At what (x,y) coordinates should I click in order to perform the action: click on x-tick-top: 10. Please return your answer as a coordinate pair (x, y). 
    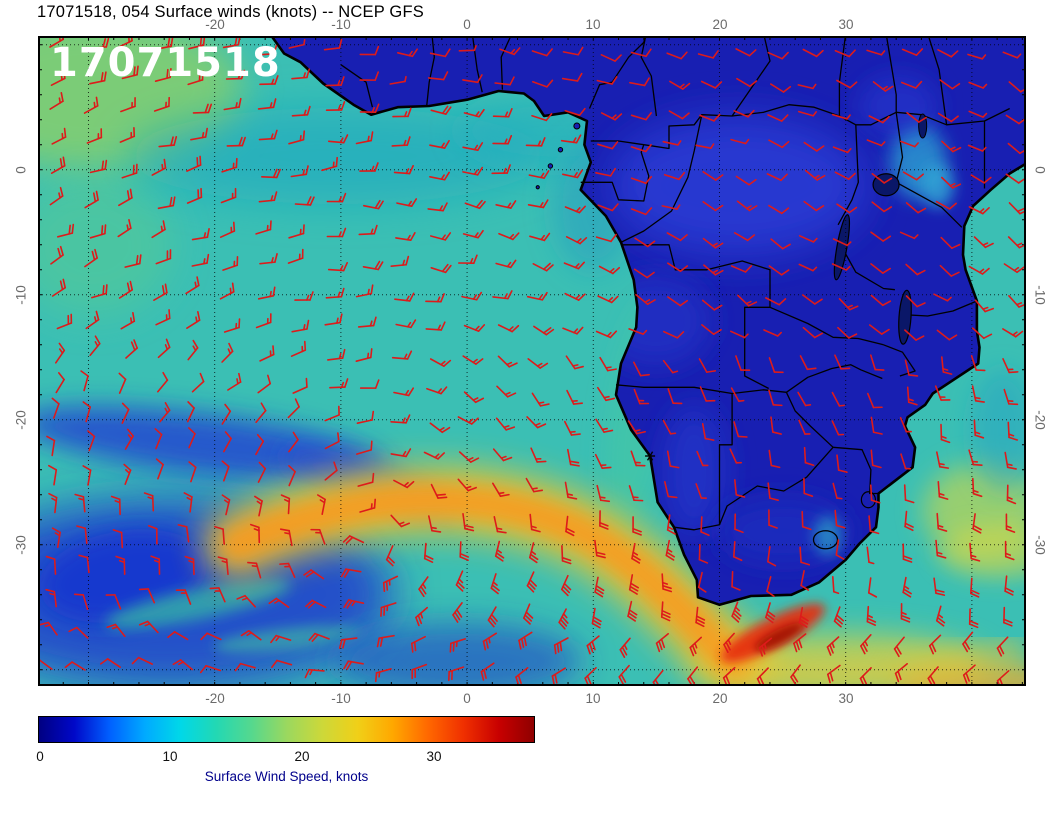
    Looking at the image, I should click on (593, 24).